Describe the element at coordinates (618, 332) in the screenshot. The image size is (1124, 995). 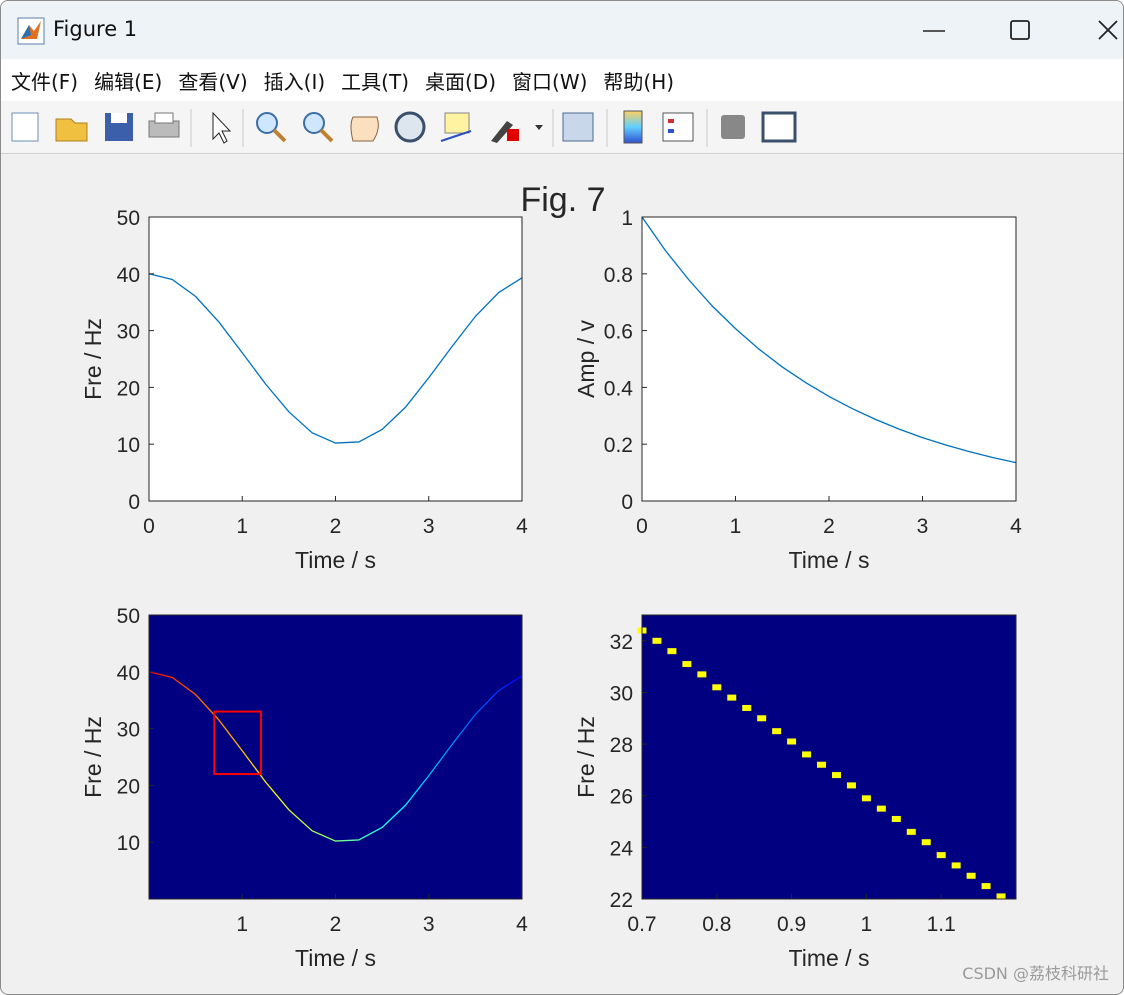
I see `y-tick-label: 0.6` at that location.